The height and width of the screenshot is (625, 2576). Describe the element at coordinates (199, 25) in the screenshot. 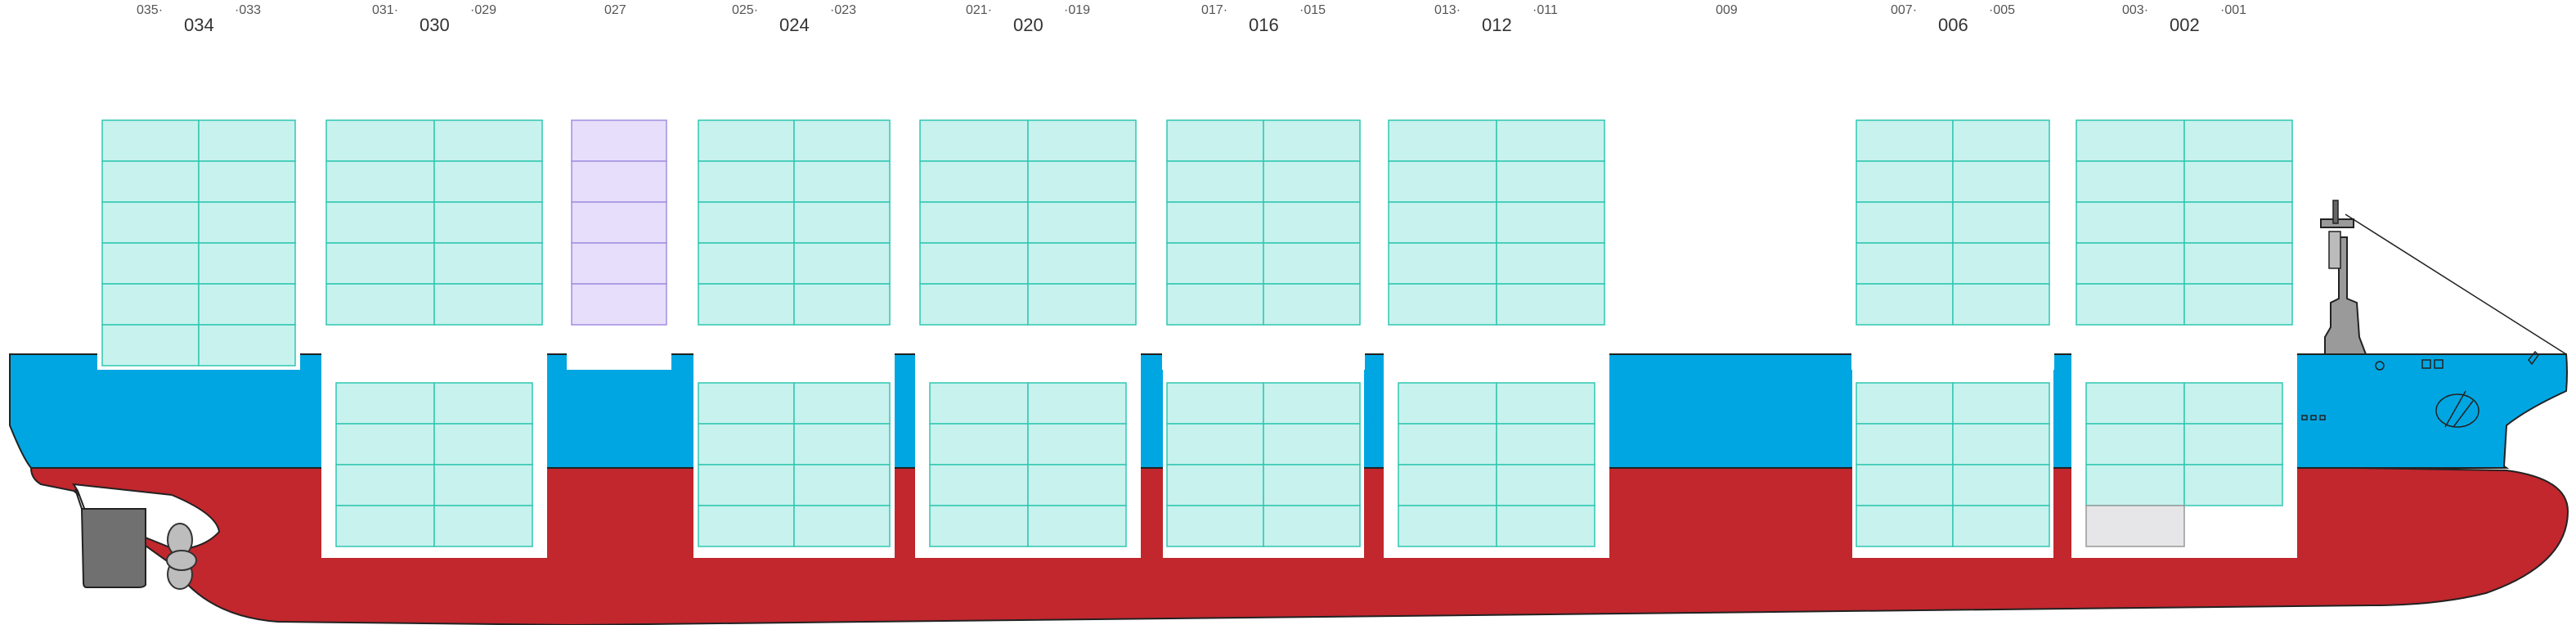

I see `bay-label: 034` at that location.